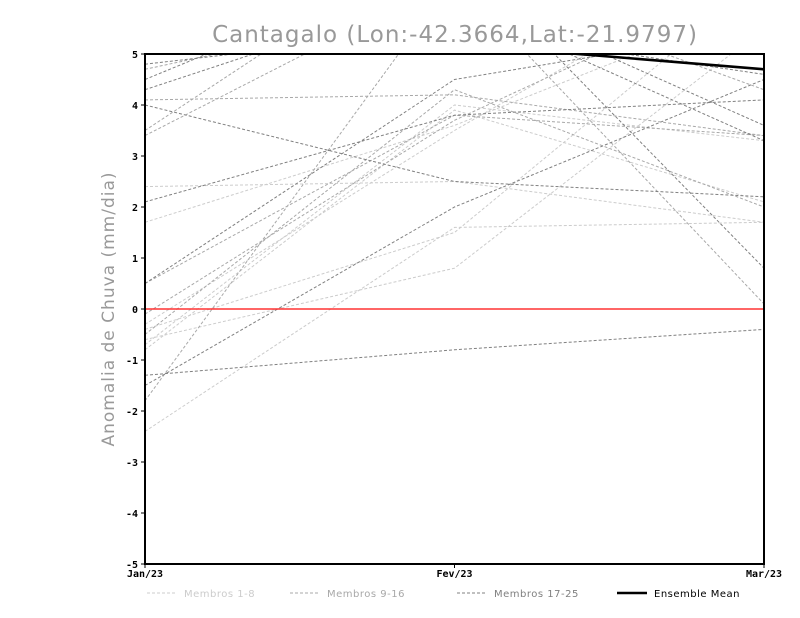  What do you see at coordinates (132, 514) in the screenshot?
I see `y-tick-label: -4` at bounding box center [132, 514].